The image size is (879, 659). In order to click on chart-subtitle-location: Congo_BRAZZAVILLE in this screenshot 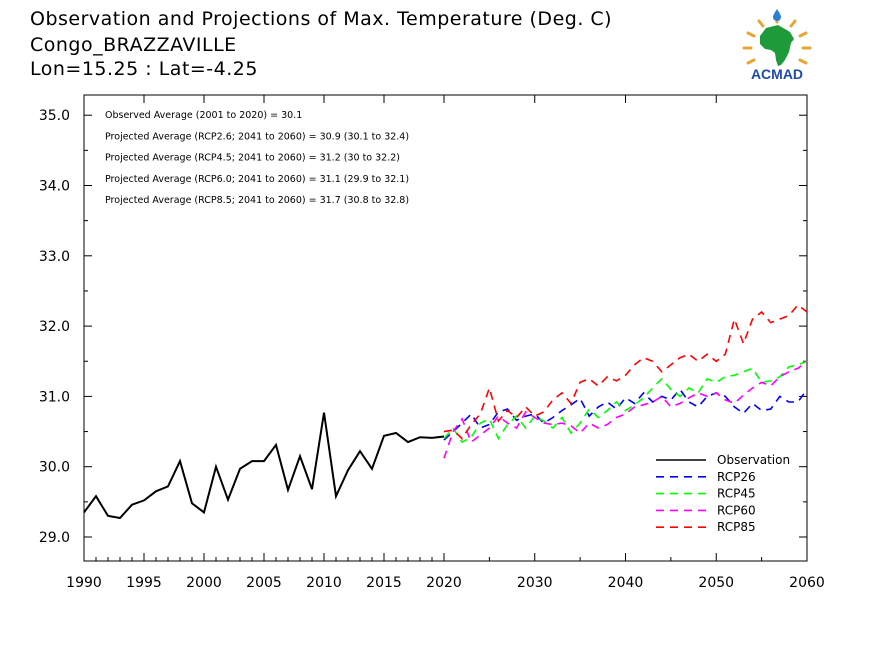, I will do `click(133, 45)`.